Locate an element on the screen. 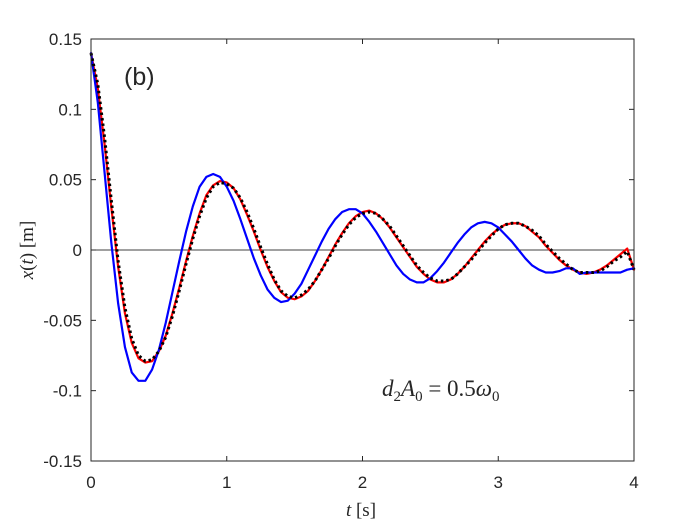 The width and height of the screenshot is (700, 530). equation-annotation: d2A0 = 0.5ω0 is located at coordinates (441, 390).